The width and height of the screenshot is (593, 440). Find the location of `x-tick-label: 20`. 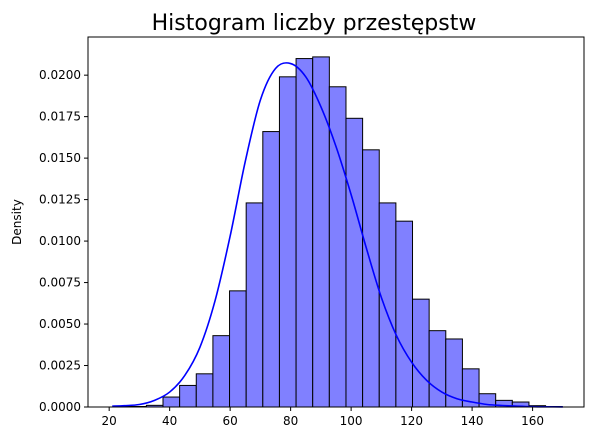

x-tick-label: 20 is located at coordinates (109, 421).